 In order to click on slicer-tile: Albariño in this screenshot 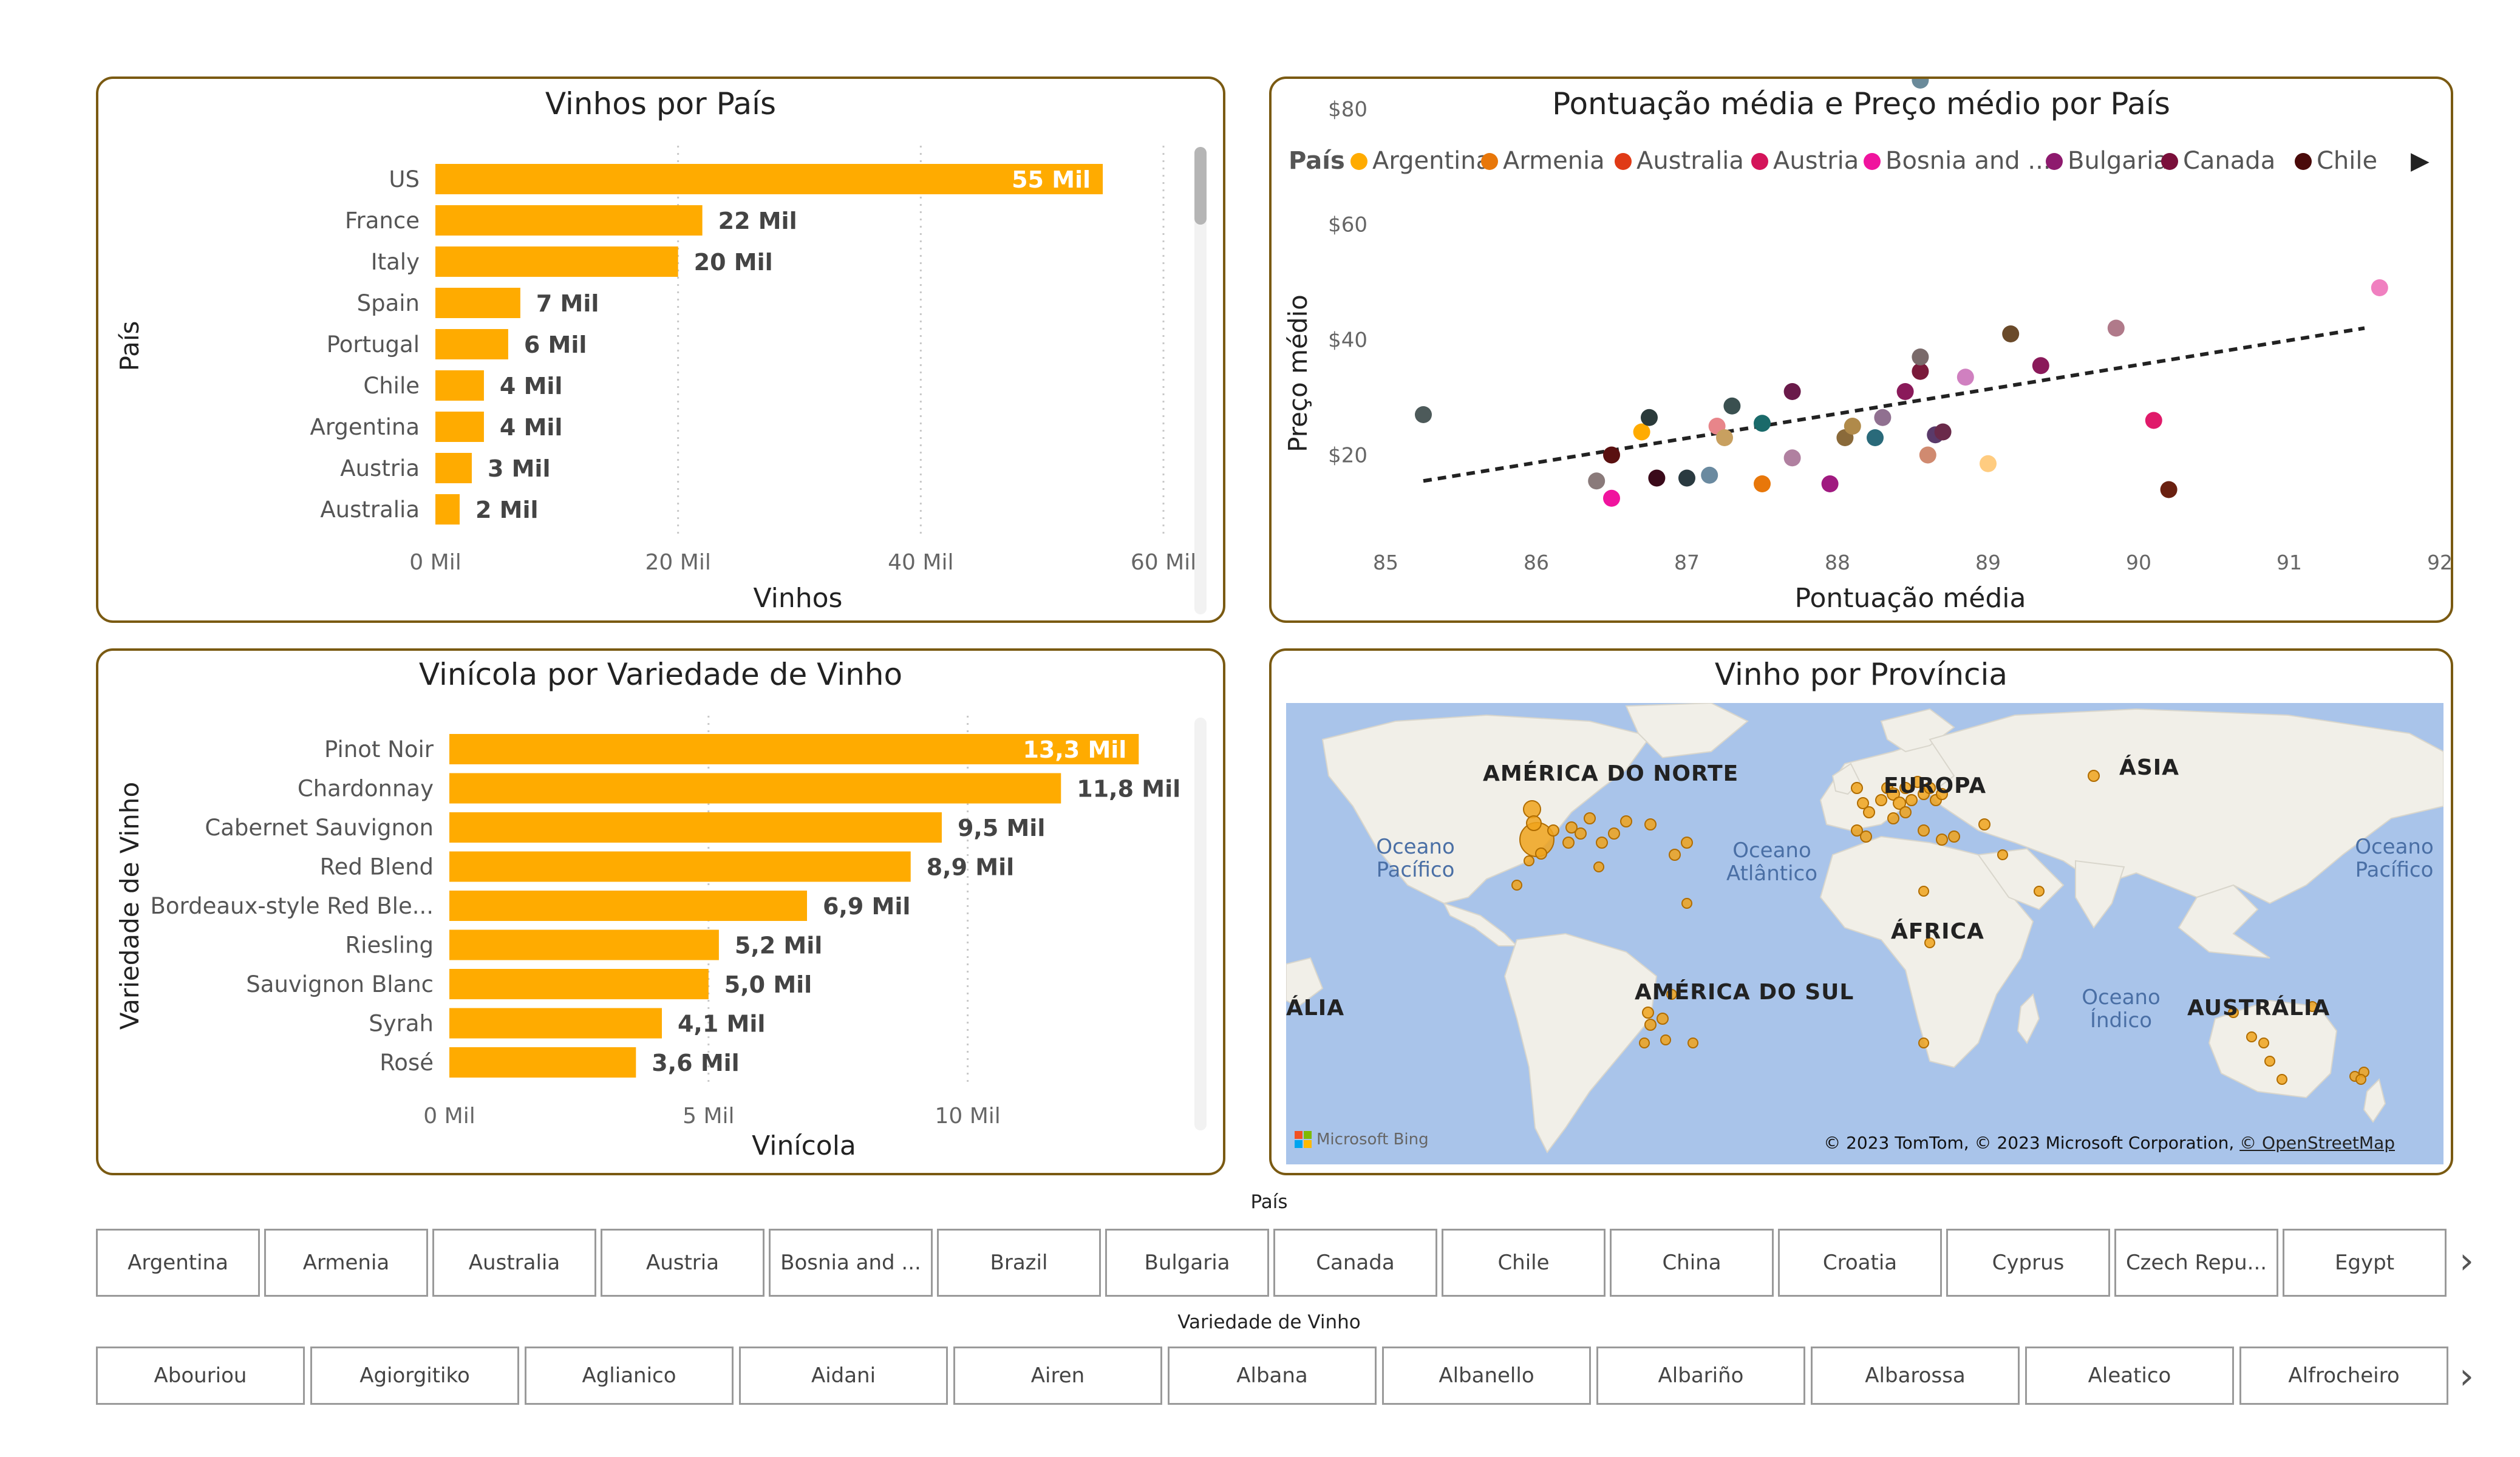, I will do `click(1700, 1376)`.